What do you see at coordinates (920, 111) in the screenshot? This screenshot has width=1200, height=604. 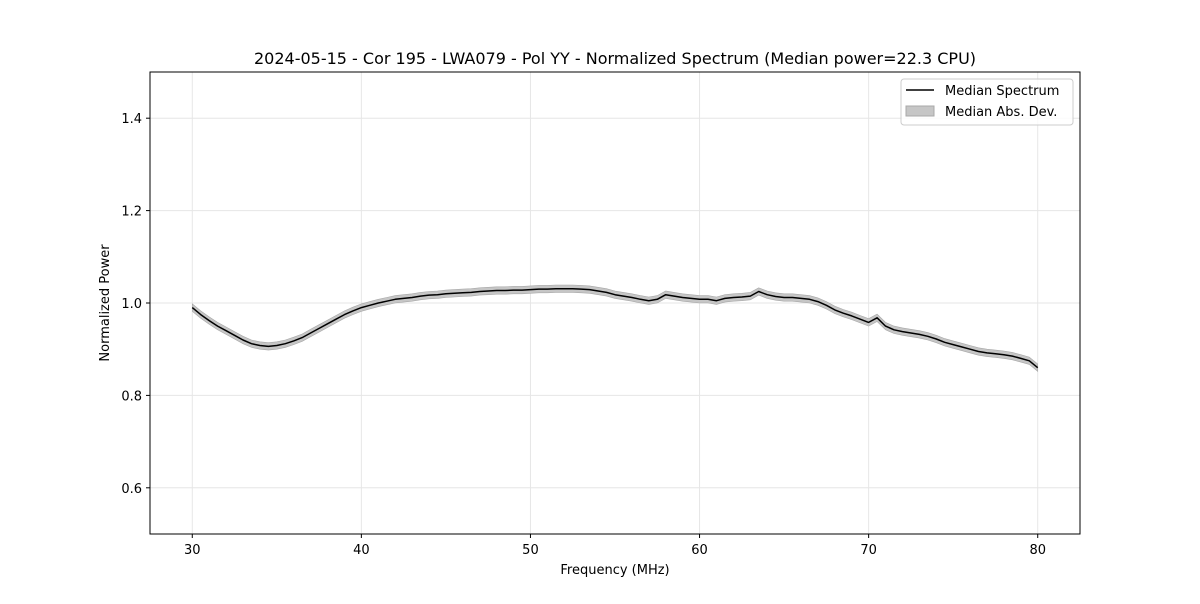 I see `legend-mad-swatch` at bounding box center [920, 111].